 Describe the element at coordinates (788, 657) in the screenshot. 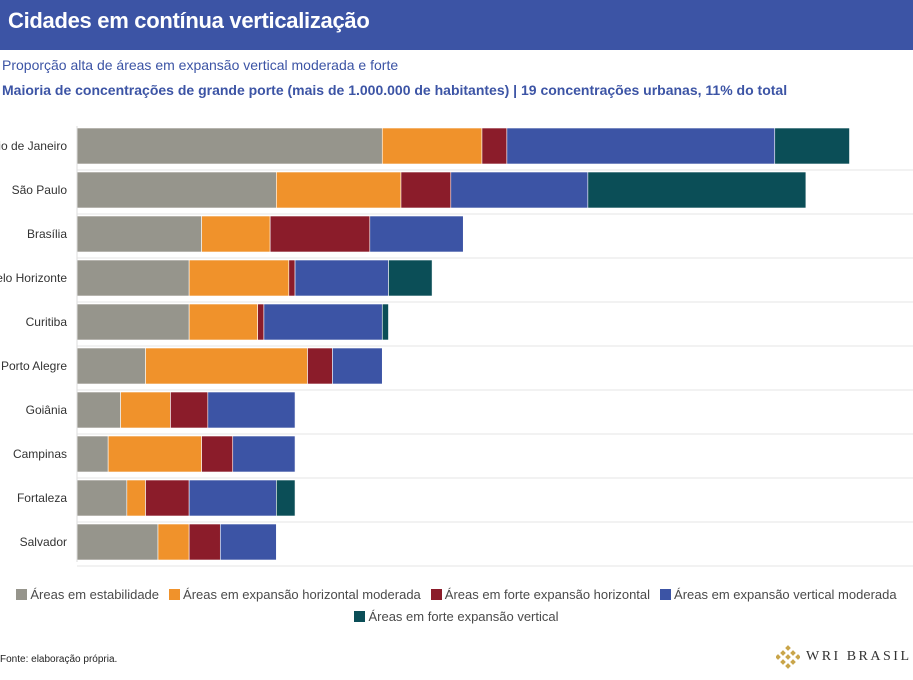

I see `wri-diamond-logo-icon` at that location.